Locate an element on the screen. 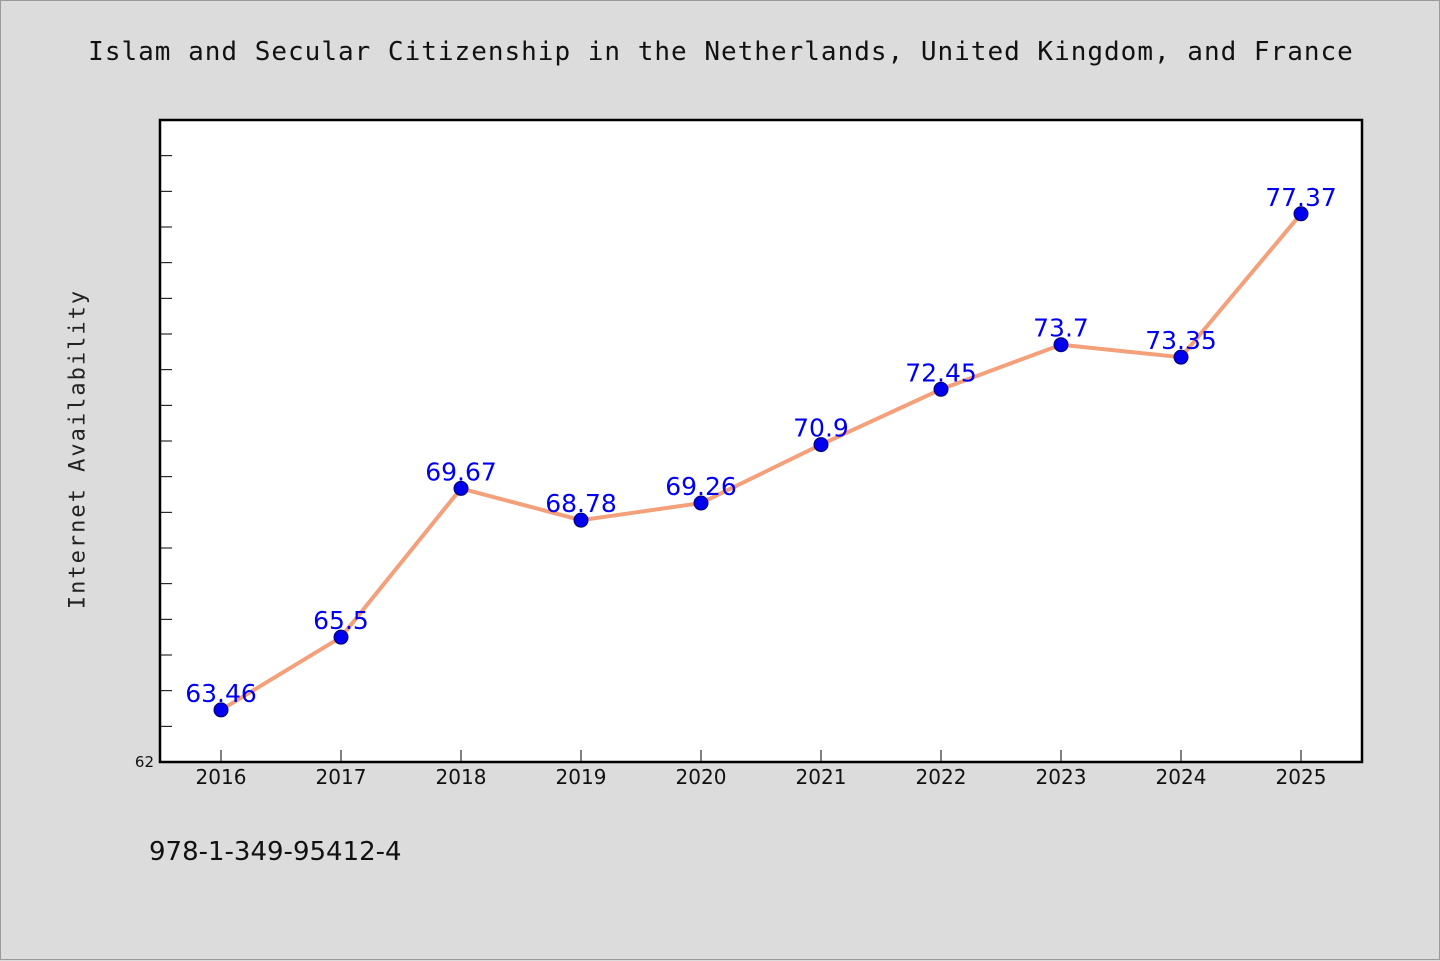  y-axis-min-label: 62 is located at coordinates (144, 762).